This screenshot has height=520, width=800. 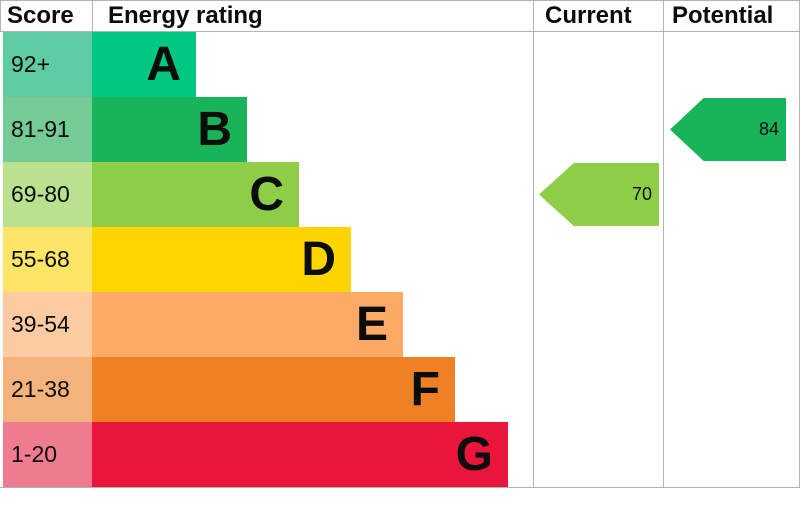 I want to click on band-bar: A, so click(x=144, y=64).